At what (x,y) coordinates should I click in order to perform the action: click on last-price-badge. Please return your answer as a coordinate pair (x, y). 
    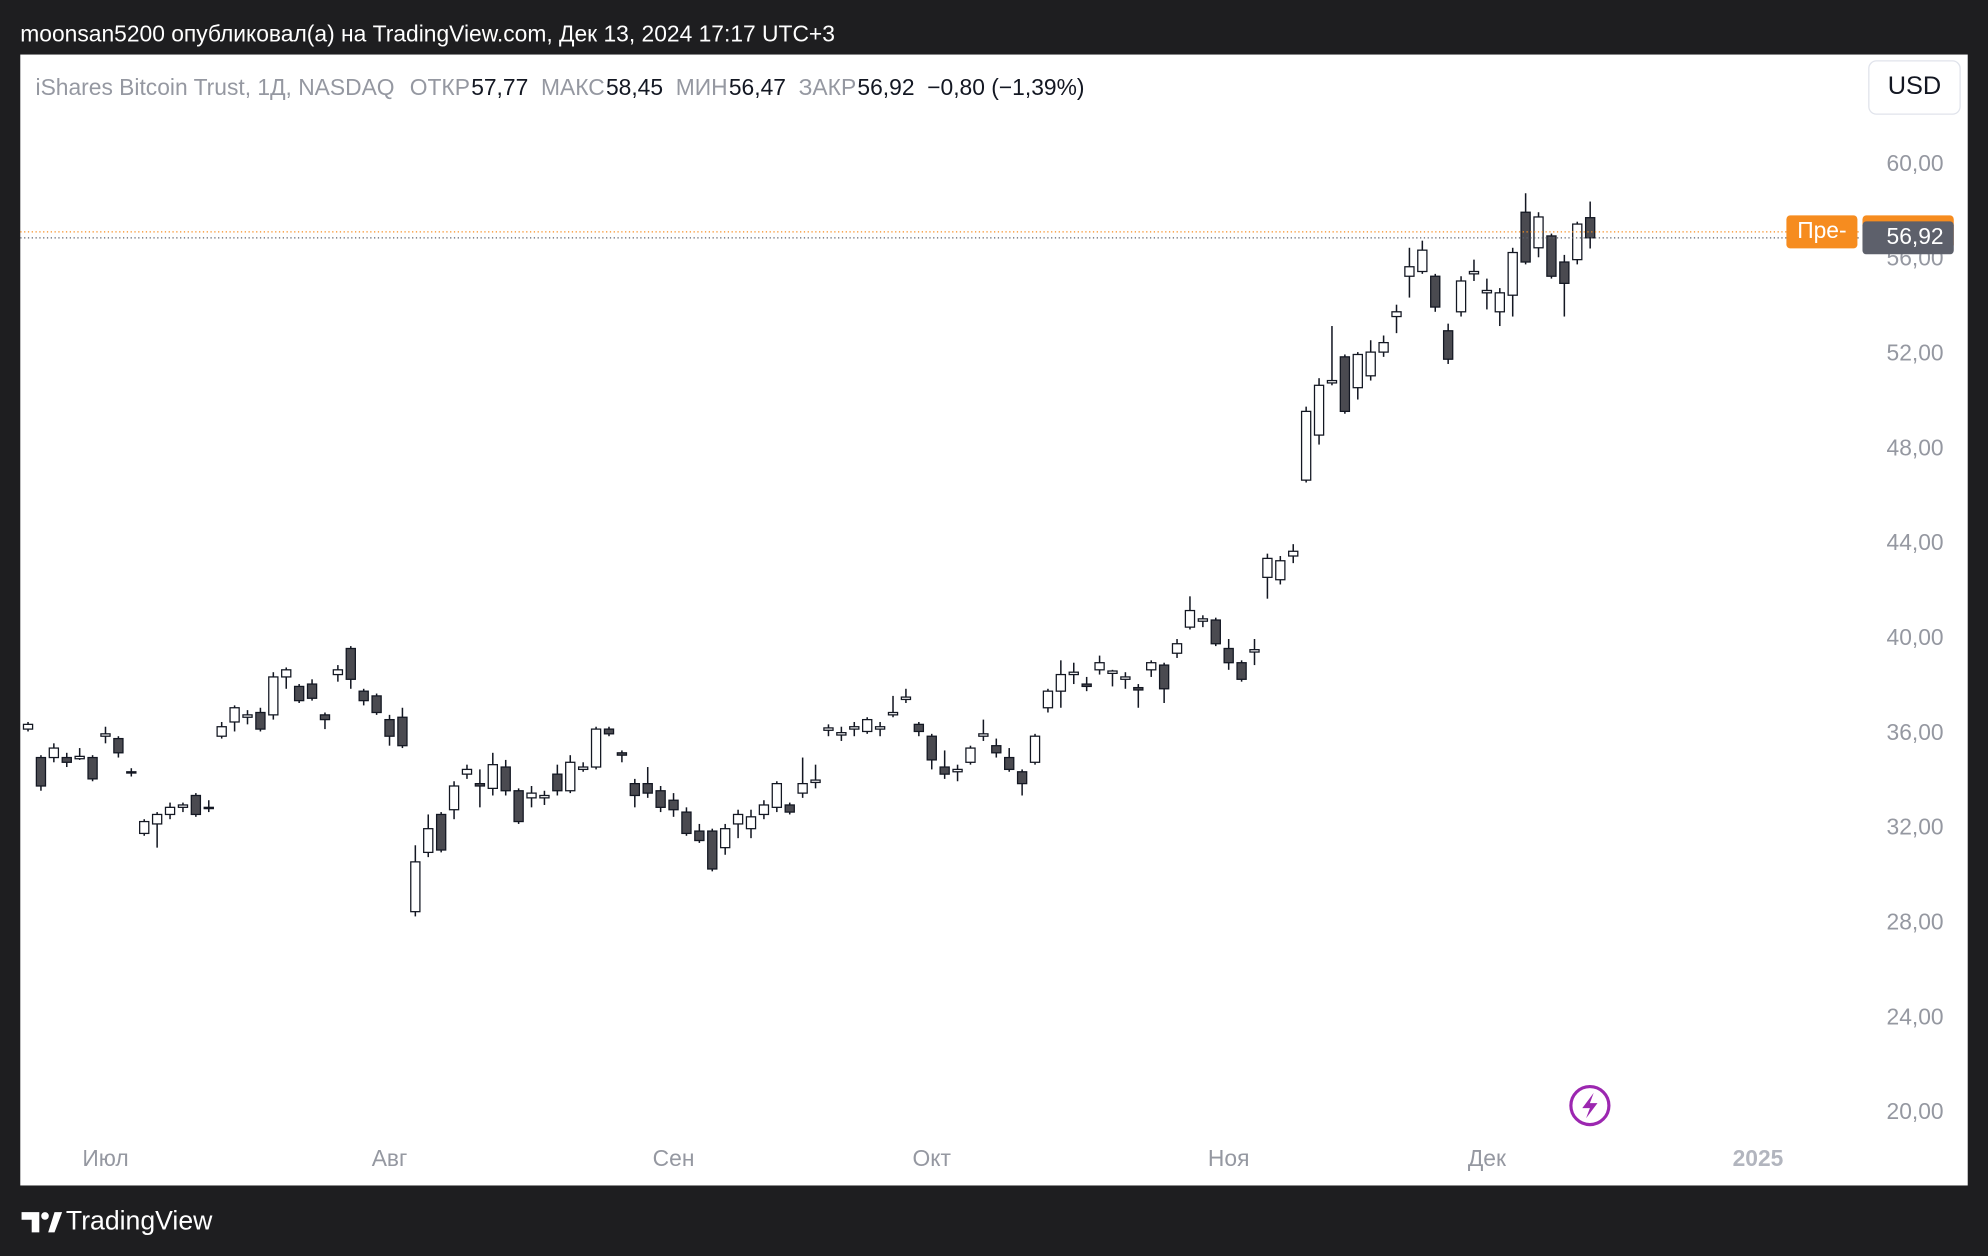
    Looking at the image, I should click on (1908, 238).